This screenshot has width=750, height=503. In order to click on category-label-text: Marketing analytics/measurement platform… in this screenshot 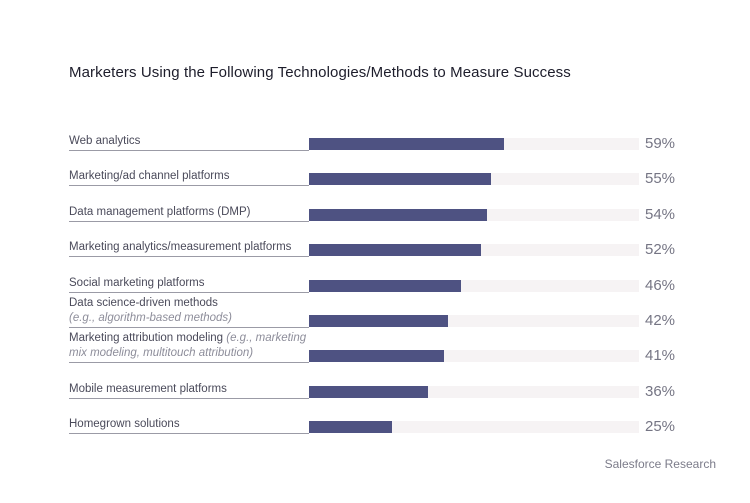, I will do `click(180, 247)`.